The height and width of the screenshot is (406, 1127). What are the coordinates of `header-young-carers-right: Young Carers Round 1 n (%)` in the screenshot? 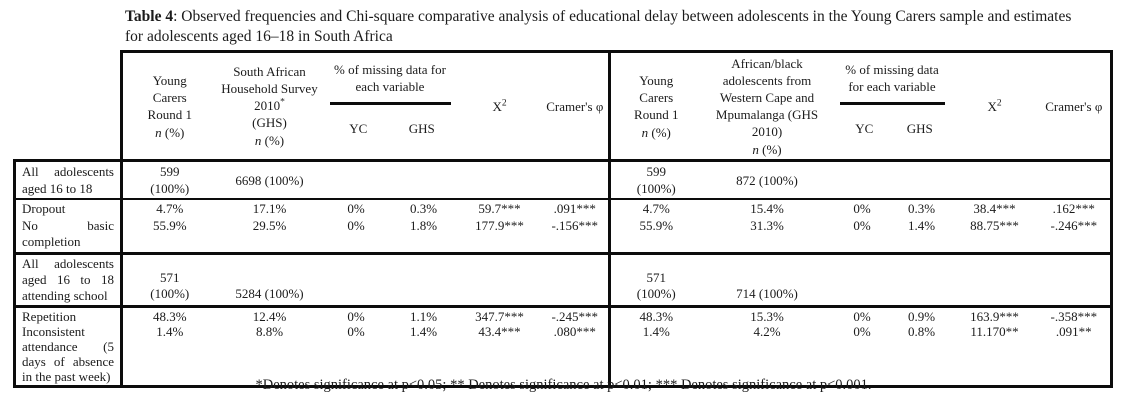 It's located at (655, 106).